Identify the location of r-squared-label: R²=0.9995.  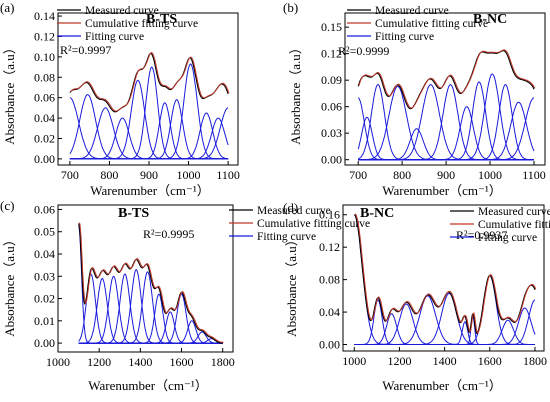
(168, 234).